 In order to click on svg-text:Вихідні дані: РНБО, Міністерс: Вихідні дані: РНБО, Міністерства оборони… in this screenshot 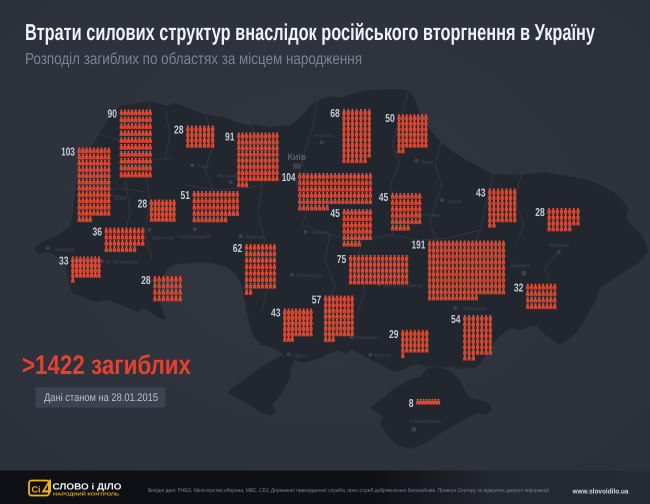, I will do `click(348, 491)`.